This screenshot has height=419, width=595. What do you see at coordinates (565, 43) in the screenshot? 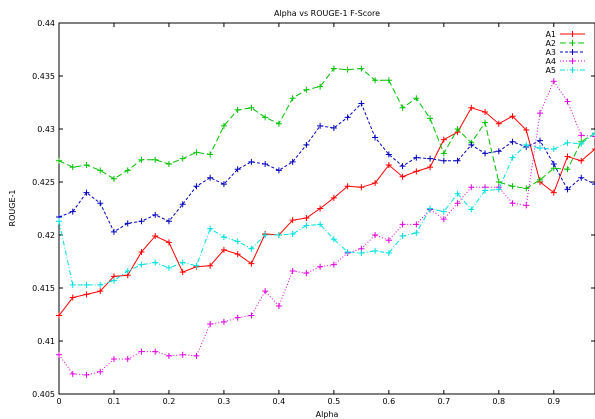
I see `legend-item-a2: A2` at bounding box center [565, 43].